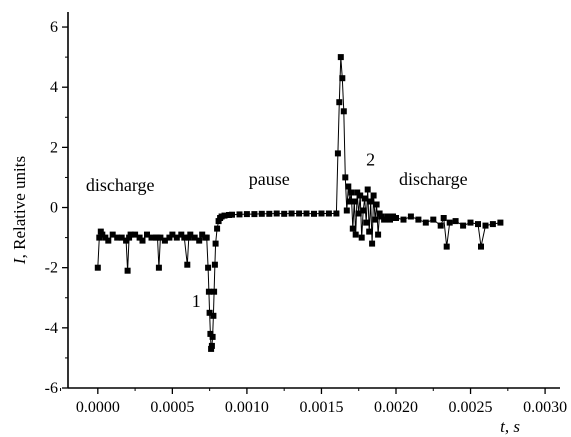  I want to click on x-tick-label: 0.0005, so click(172, 407).